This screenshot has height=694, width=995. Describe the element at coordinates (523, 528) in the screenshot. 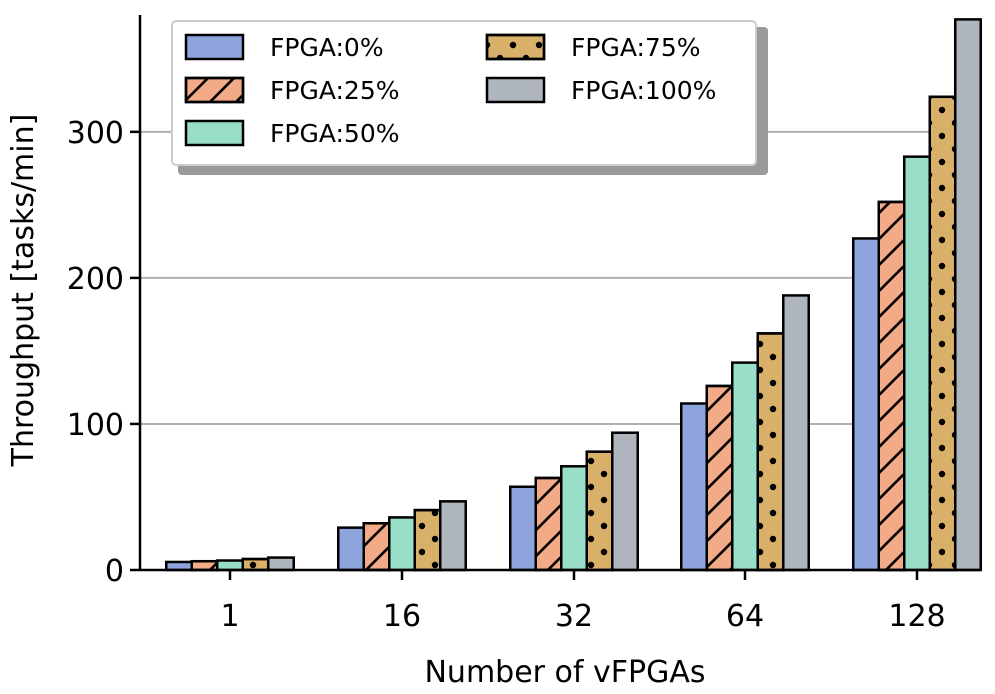

I see `bar-fpga-0--32` at that location.